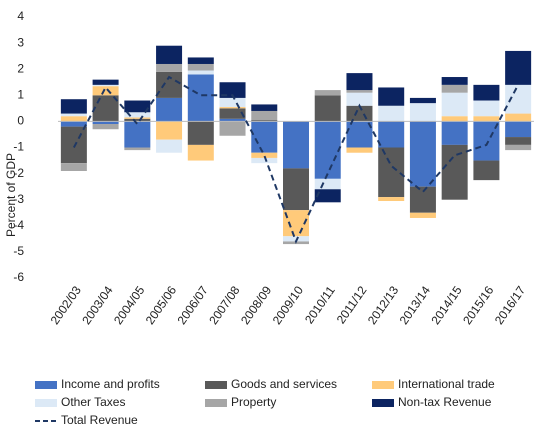 The width and height of the screenshot is (535, 426). What do you see at coordinates (18, 147) in the screenshot?
I see `y-tick-label: -1` at bounding box center [18, 147].